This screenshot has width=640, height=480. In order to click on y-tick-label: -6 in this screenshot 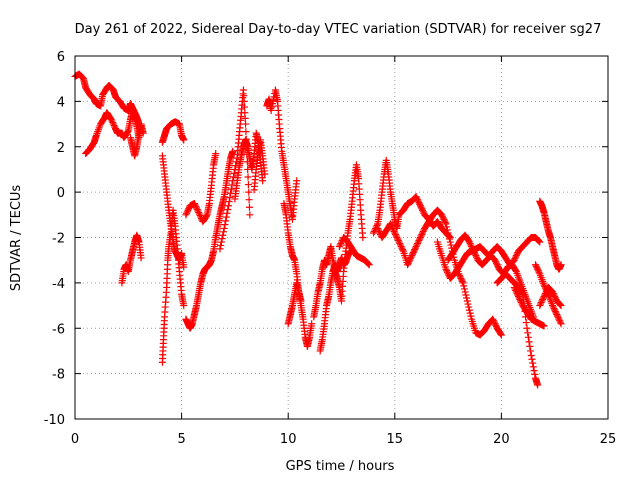, I will do `click(58, 329)`.